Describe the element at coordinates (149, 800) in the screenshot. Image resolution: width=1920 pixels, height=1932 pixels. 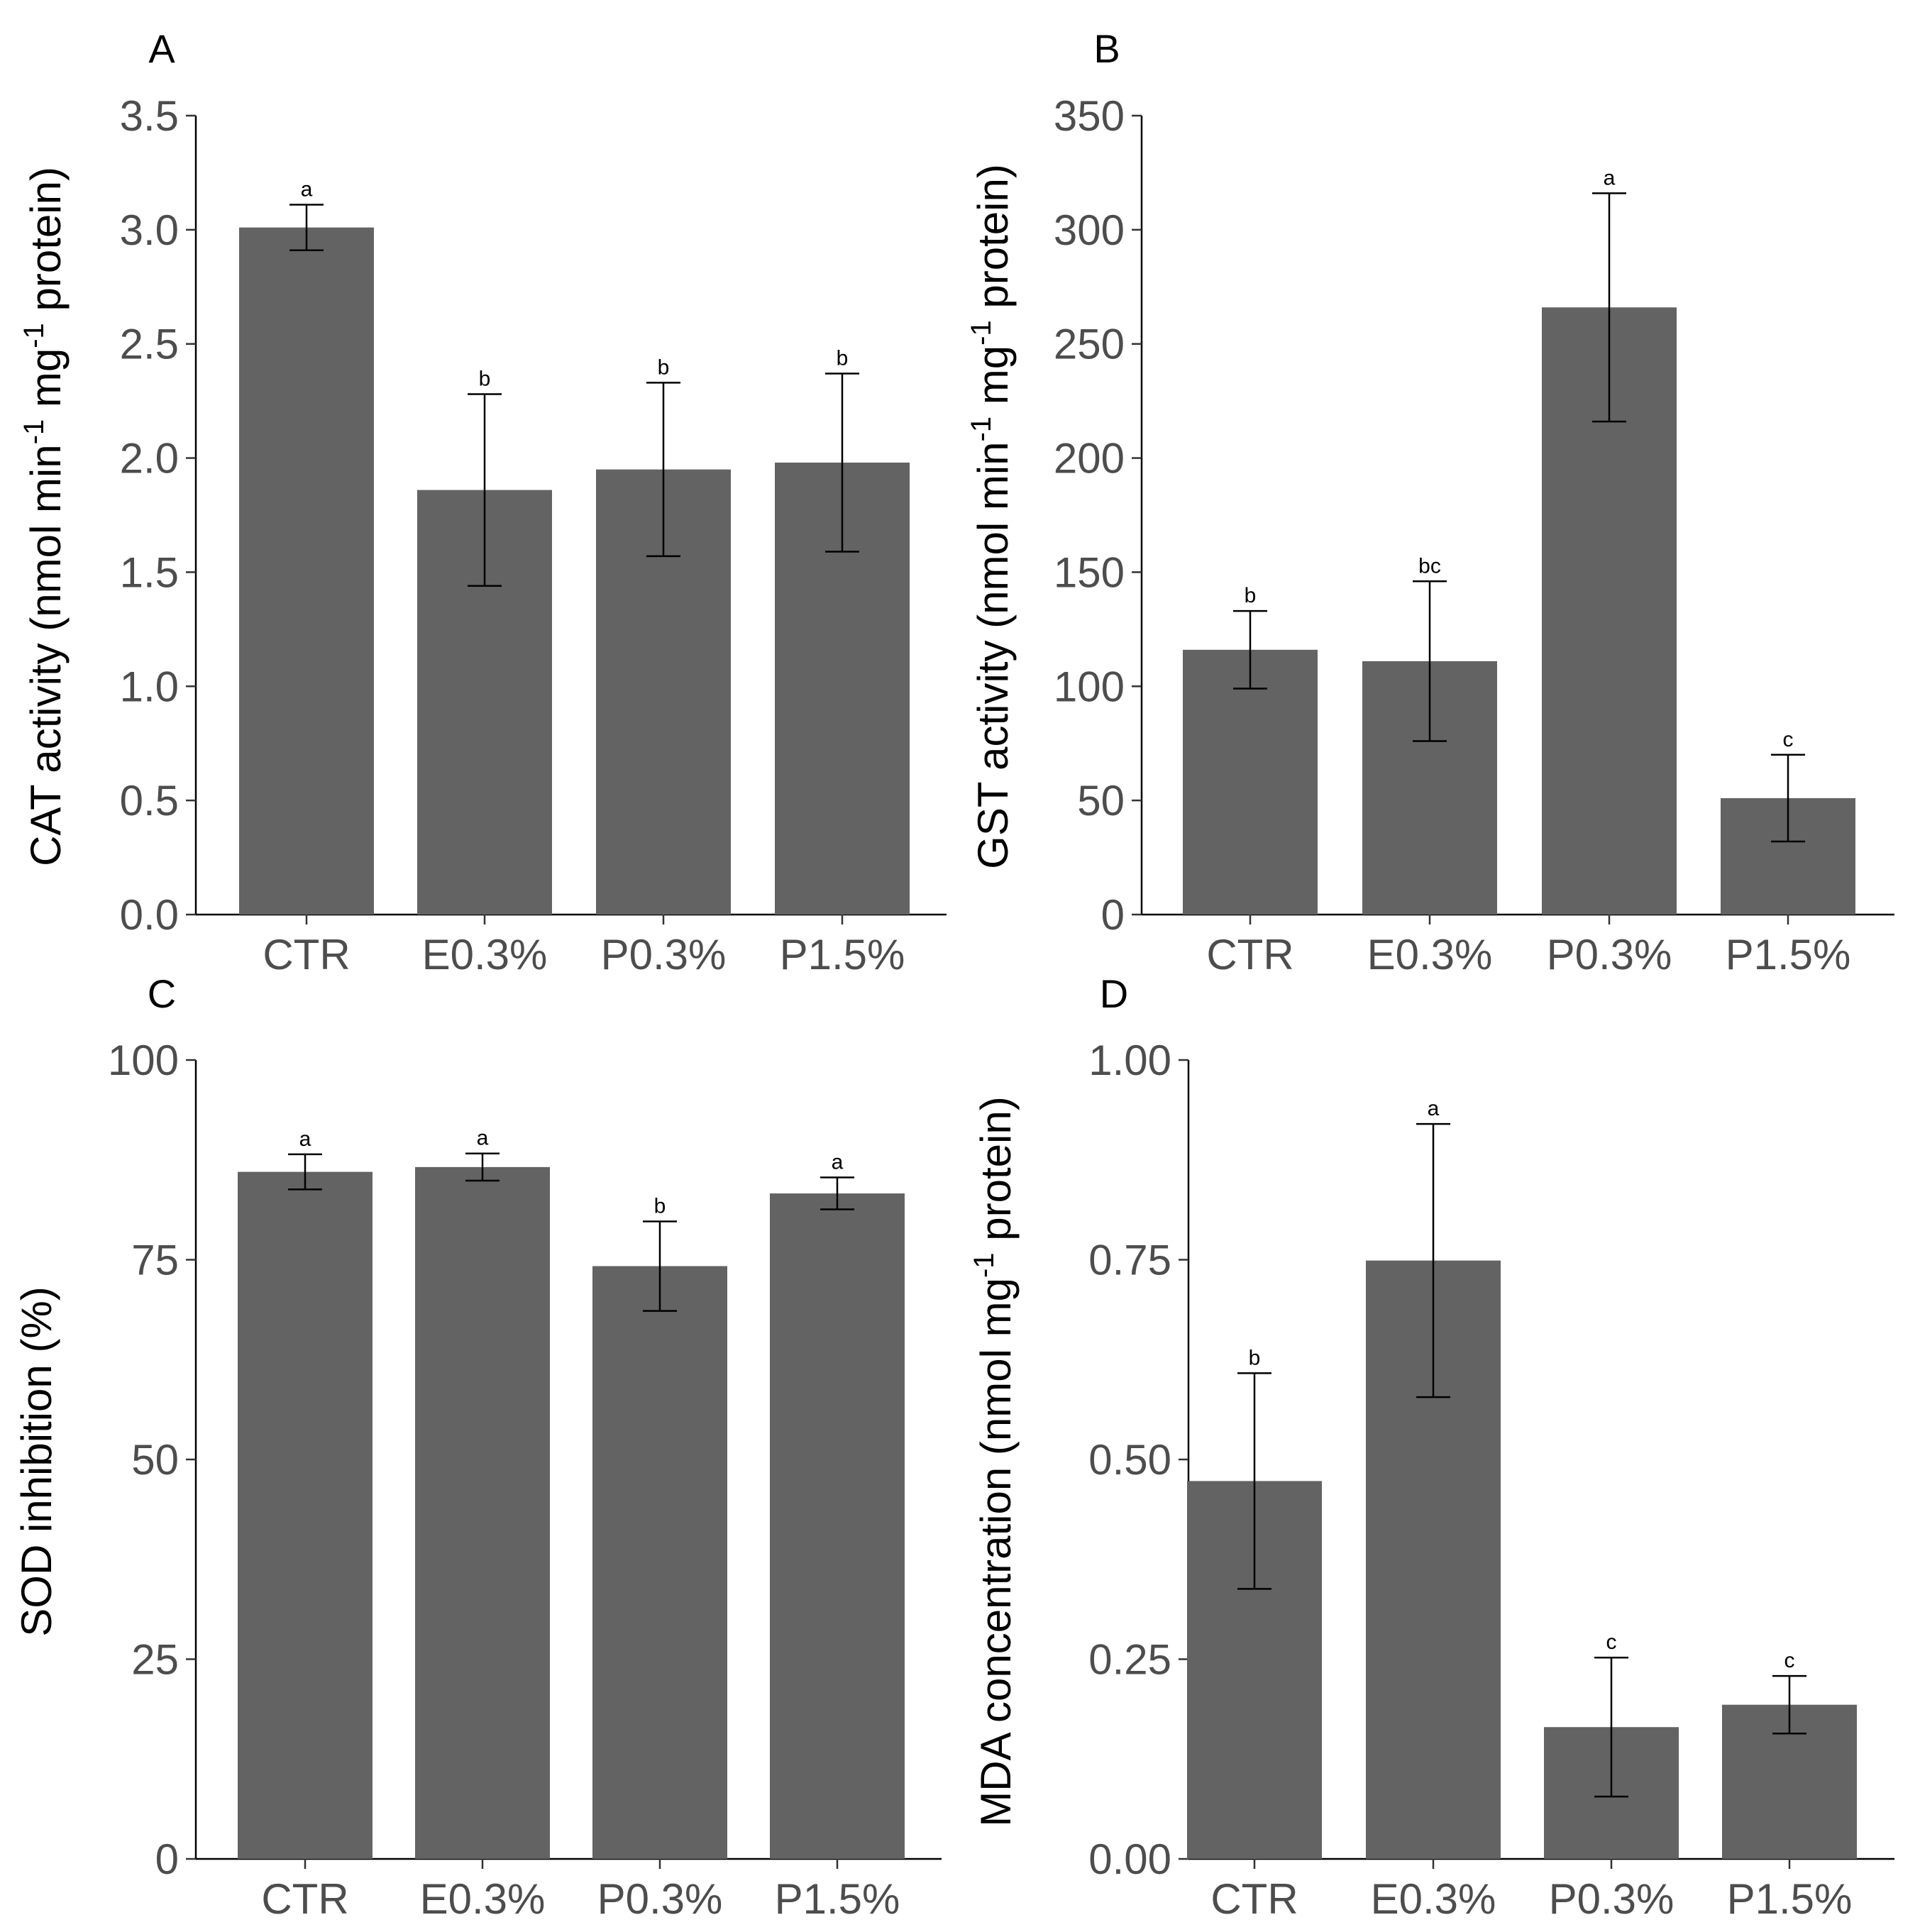
I see `y-tick-label: 0.5` at that location.